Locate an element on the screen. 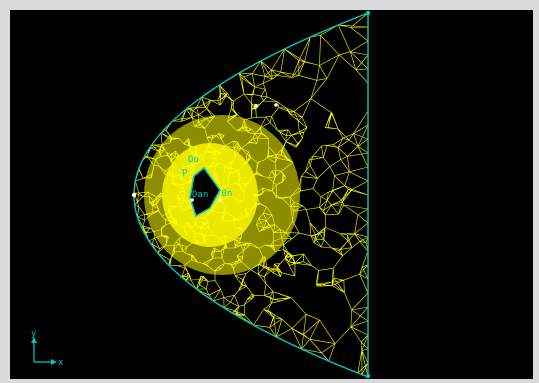  mesh-dense-region is located at coordinates (222, 195).